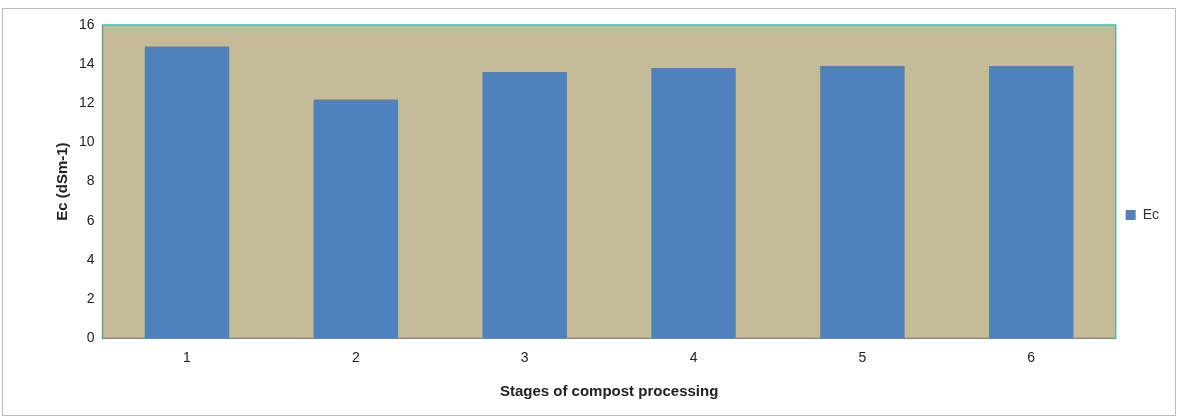  I want to click on x-tick-label: 4, so click(693, 357).